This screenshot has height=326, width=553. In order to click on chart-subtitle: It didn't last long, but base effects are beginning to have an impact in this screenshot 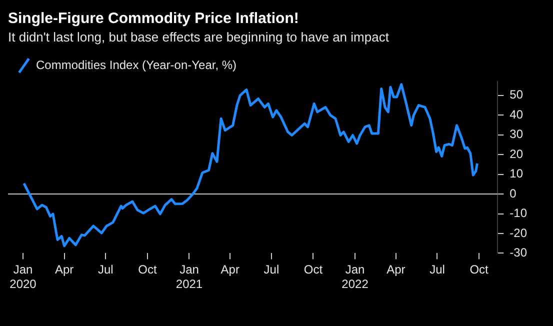, I will do `click(199, 36)`.